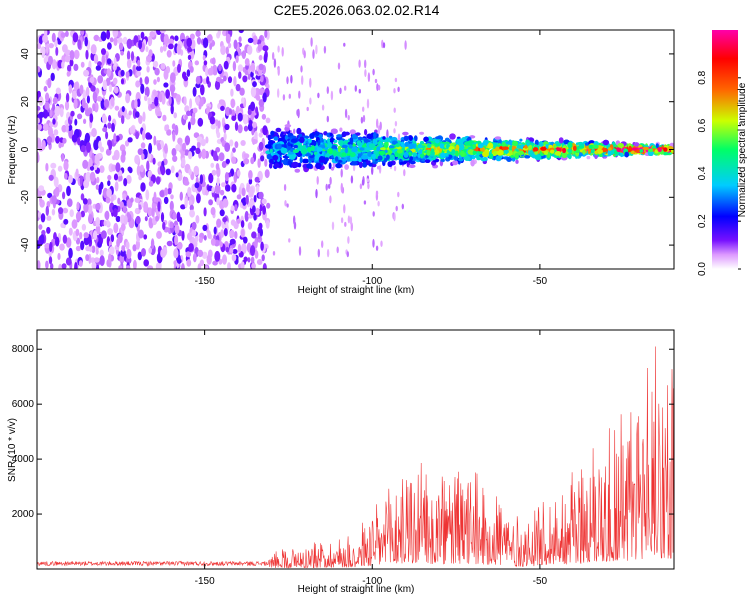 The image size is (750, 600). What do you see at coordinates (23, 349) in the screenshot?
I see `y-tick-label: 8000` at bounding box center [23, 349].